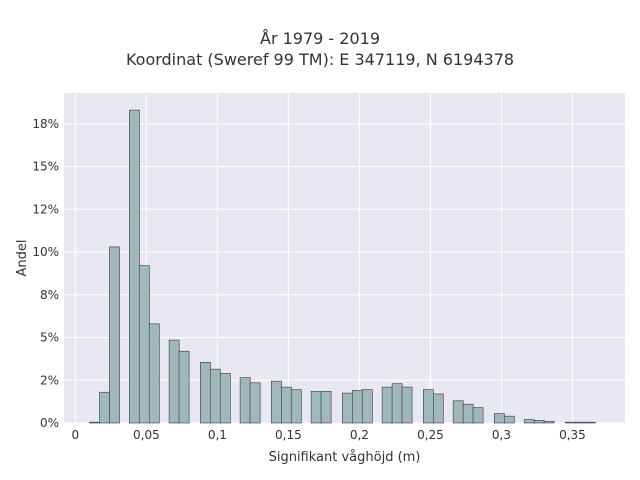  I want to click on x-tick-label: 0, so click(76, 435).